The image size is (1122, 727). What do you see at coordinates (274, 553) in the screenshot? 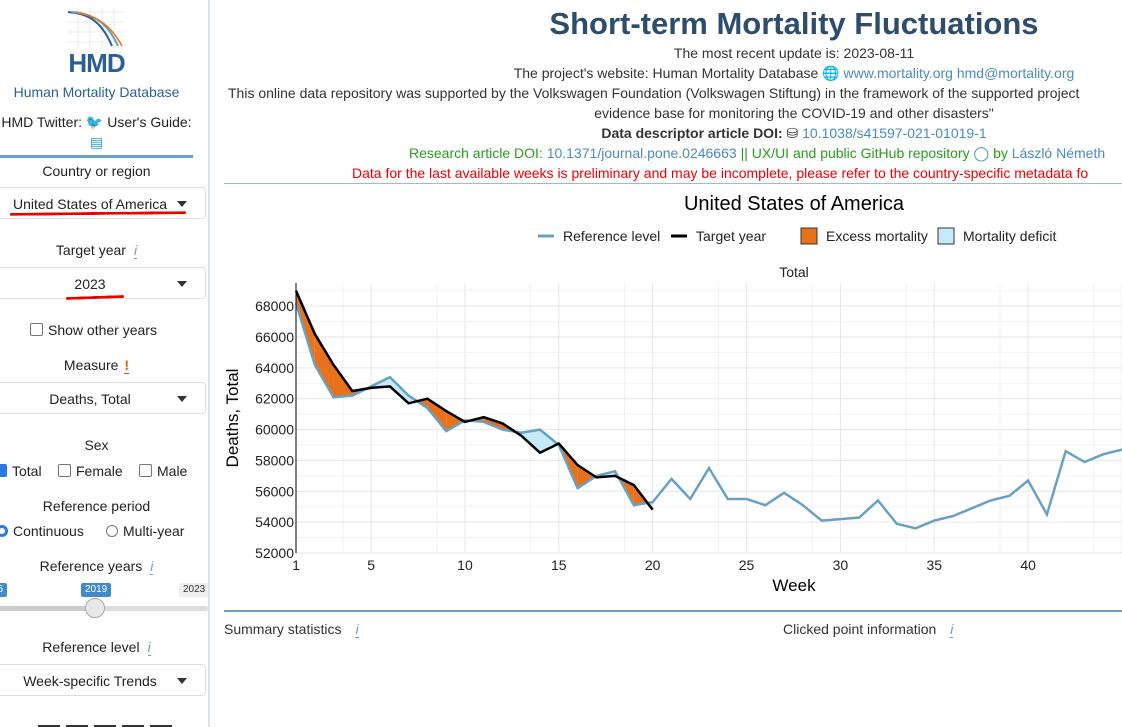
I see `y-tick-label: 52000` at bounding box center [274, 553].